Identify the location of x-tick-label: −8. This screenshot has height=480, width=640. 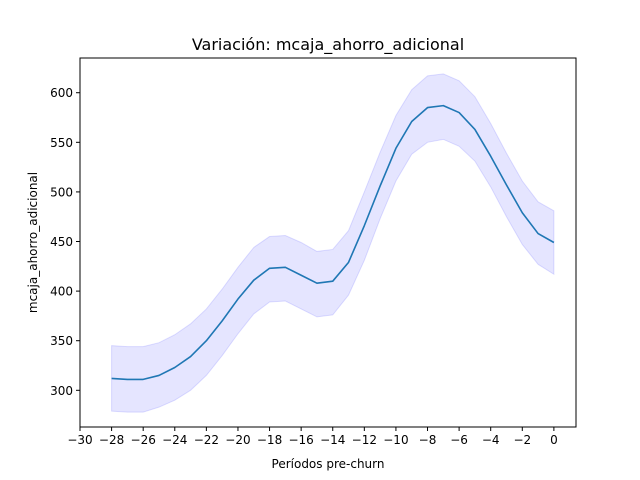
(428, 440).